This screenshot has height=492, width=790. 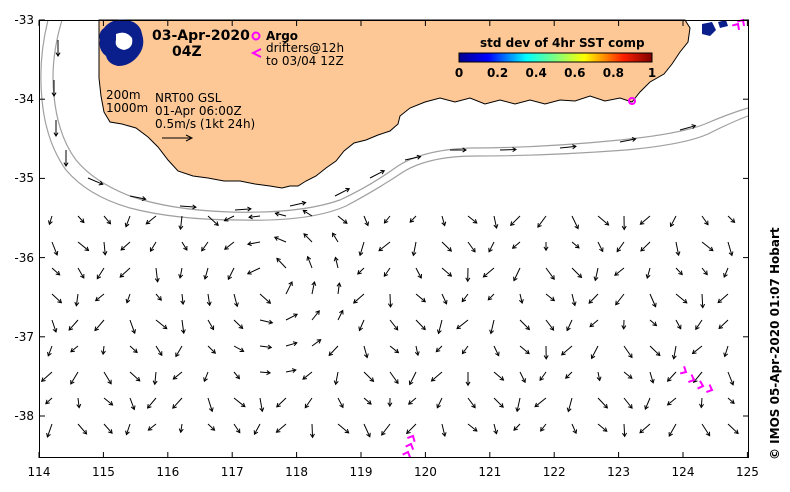 I want to click on map-date: 03-Apr-2020, so click(x=201, y=36).